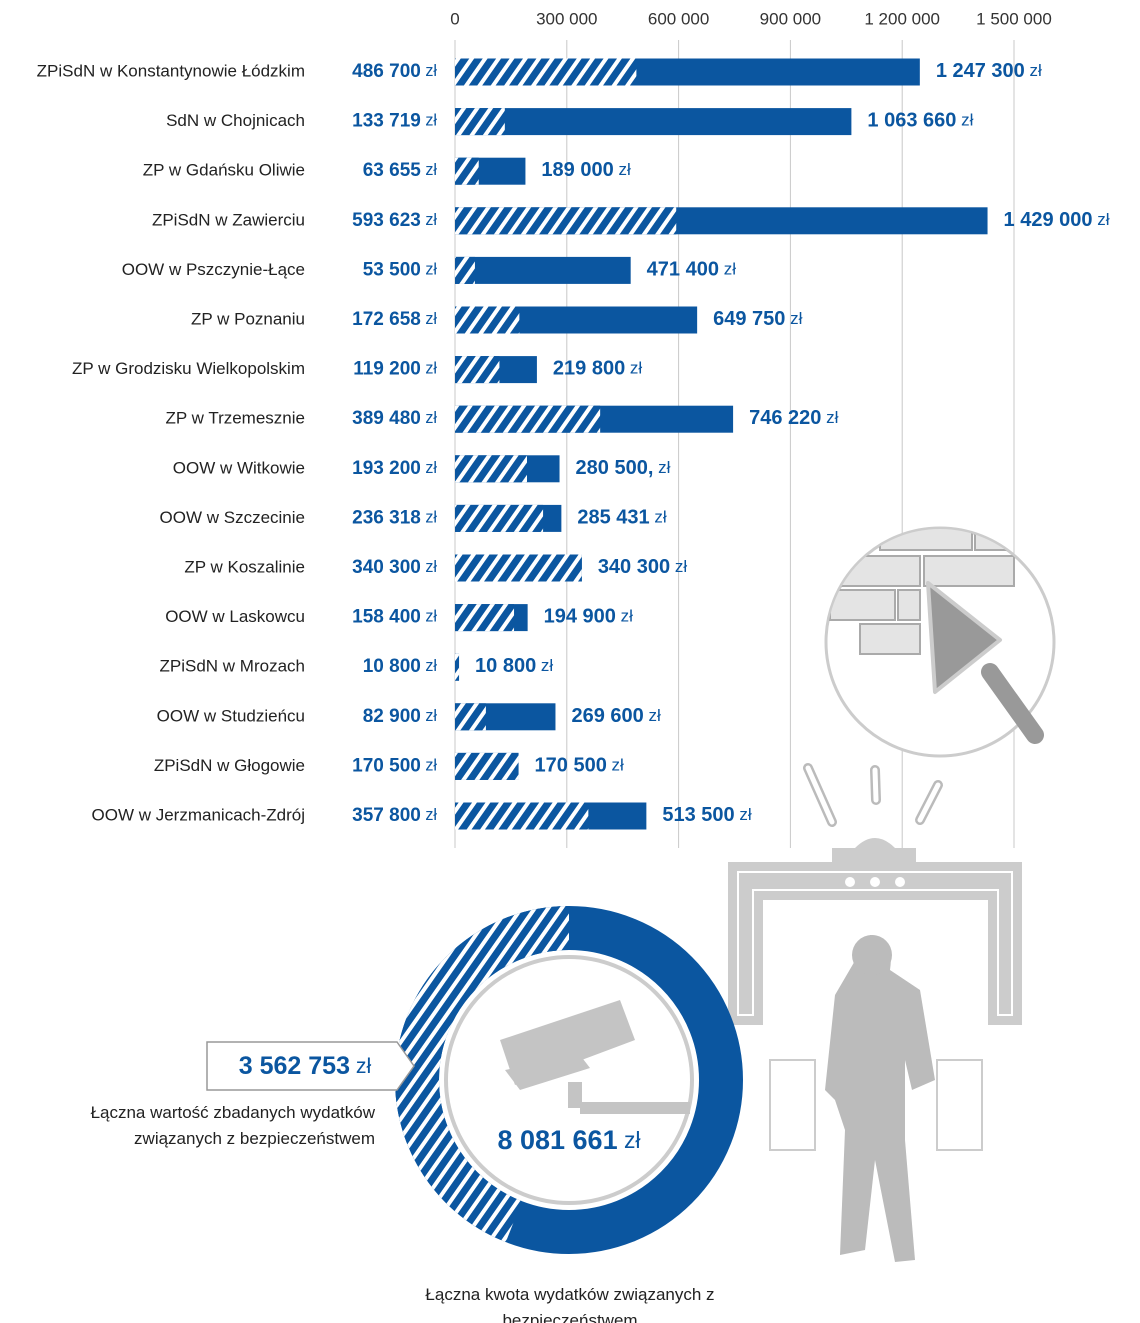 The height and width of the screenshot is (1323, 1140). Describe the element at coordinates (400, 170) in the screenshot. I see `value-label-examined: 63 655 zł` at that location.